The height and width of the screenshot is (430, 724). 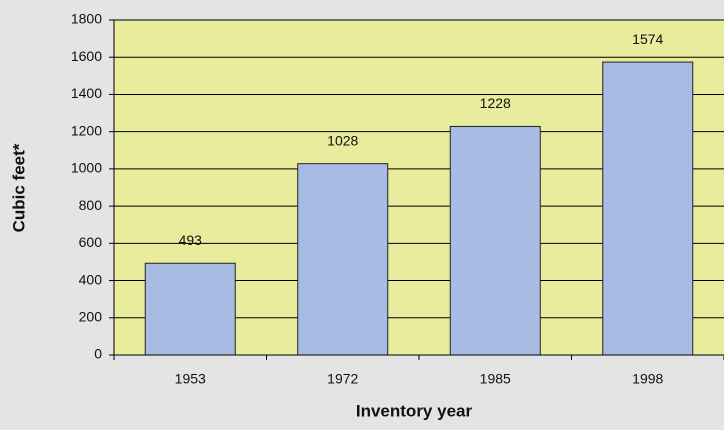 What do you see at coordinates (495, 103) in the screenshot?
I see `value-label: 1228` at bounding box center [495, 103].